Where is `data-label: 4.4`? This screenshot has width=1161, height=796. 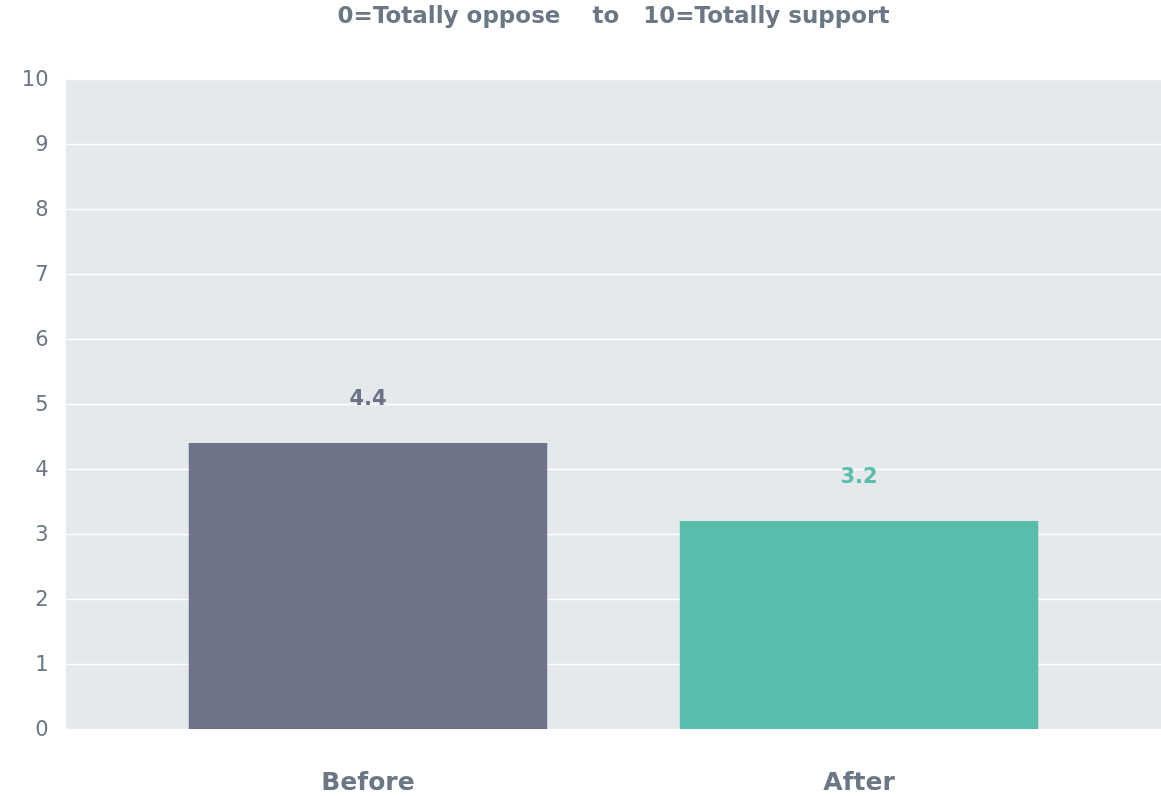 data-label: 4.4 is located at coordinates (368, 398).